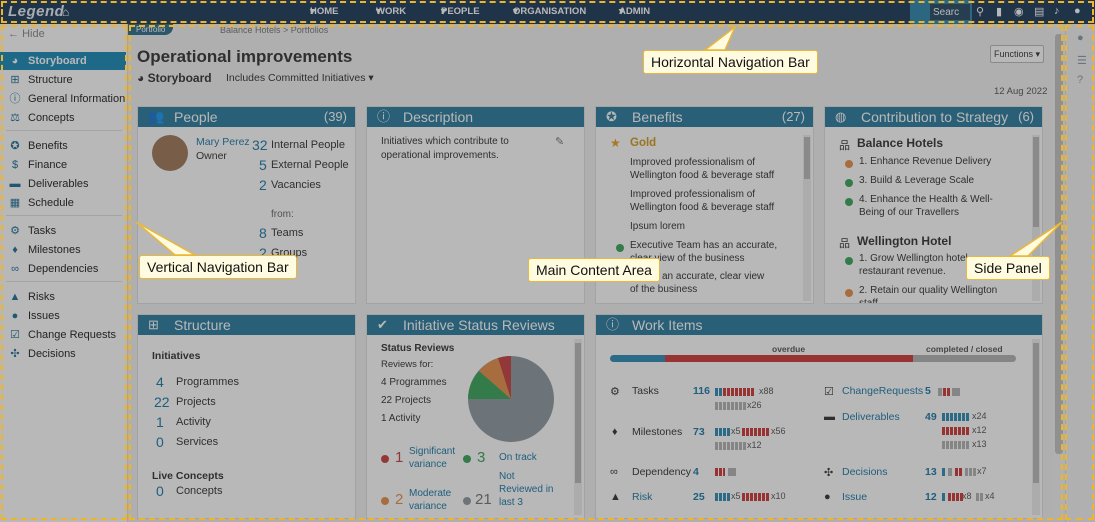 The width and height of the screenshot is (1095, 522). What do you see at coordinates (170, 153) in the screenshot?
I see `avatar` at bounding box center [170, 153].